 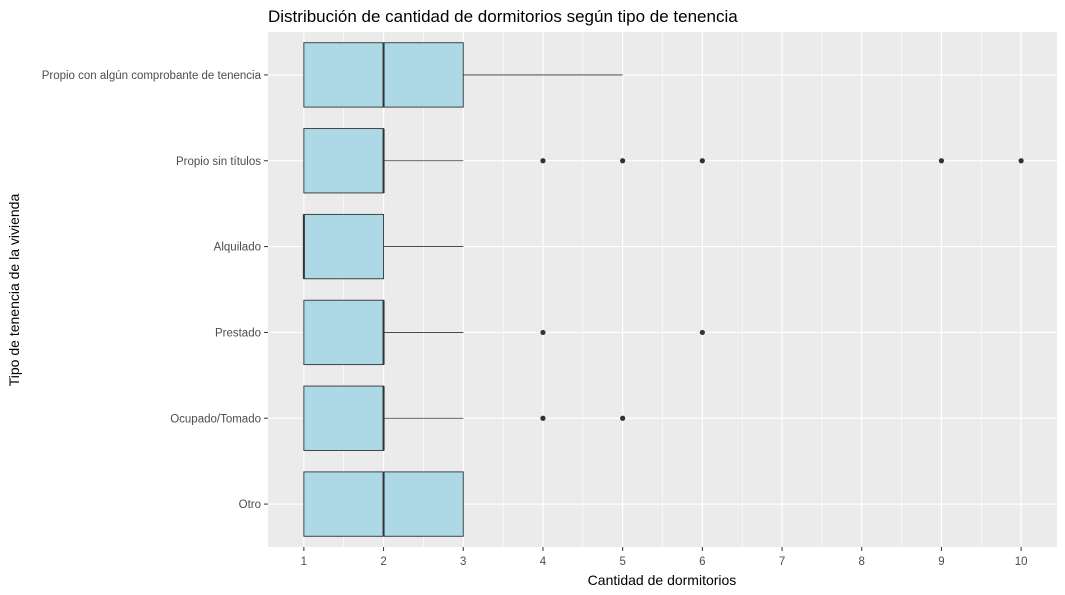 I want to click on x-axis-title: Cantidad de dormitorios, so click(x=662, y=580).